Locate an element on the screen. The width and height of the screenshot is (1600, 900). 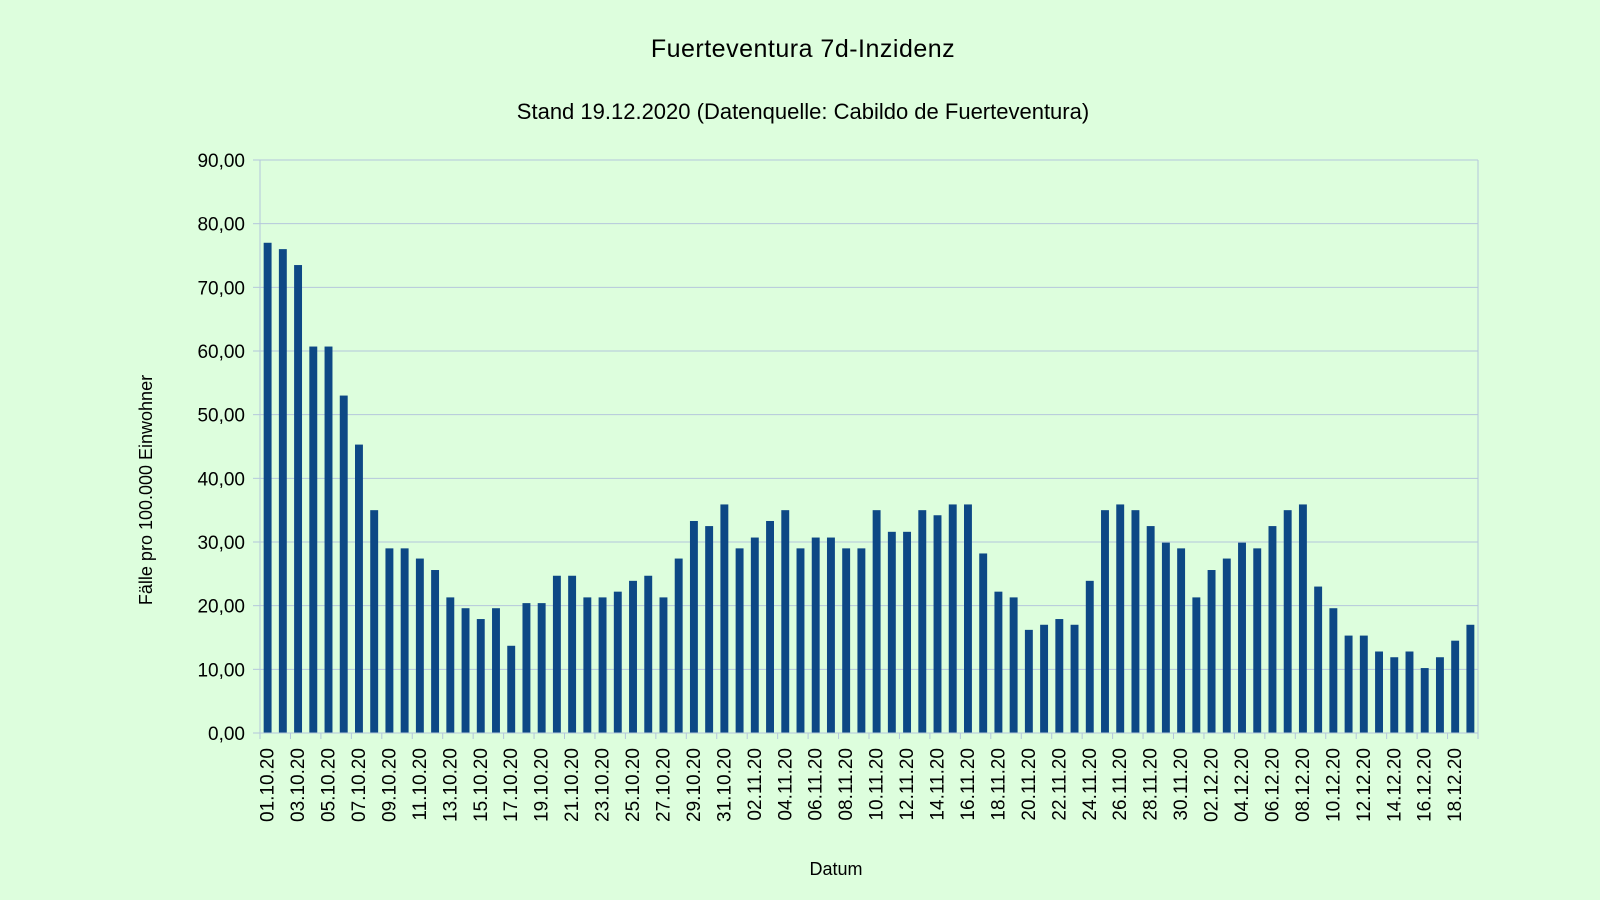
x-tick-label: 05.10.20 is located at coordinates (329, 785).